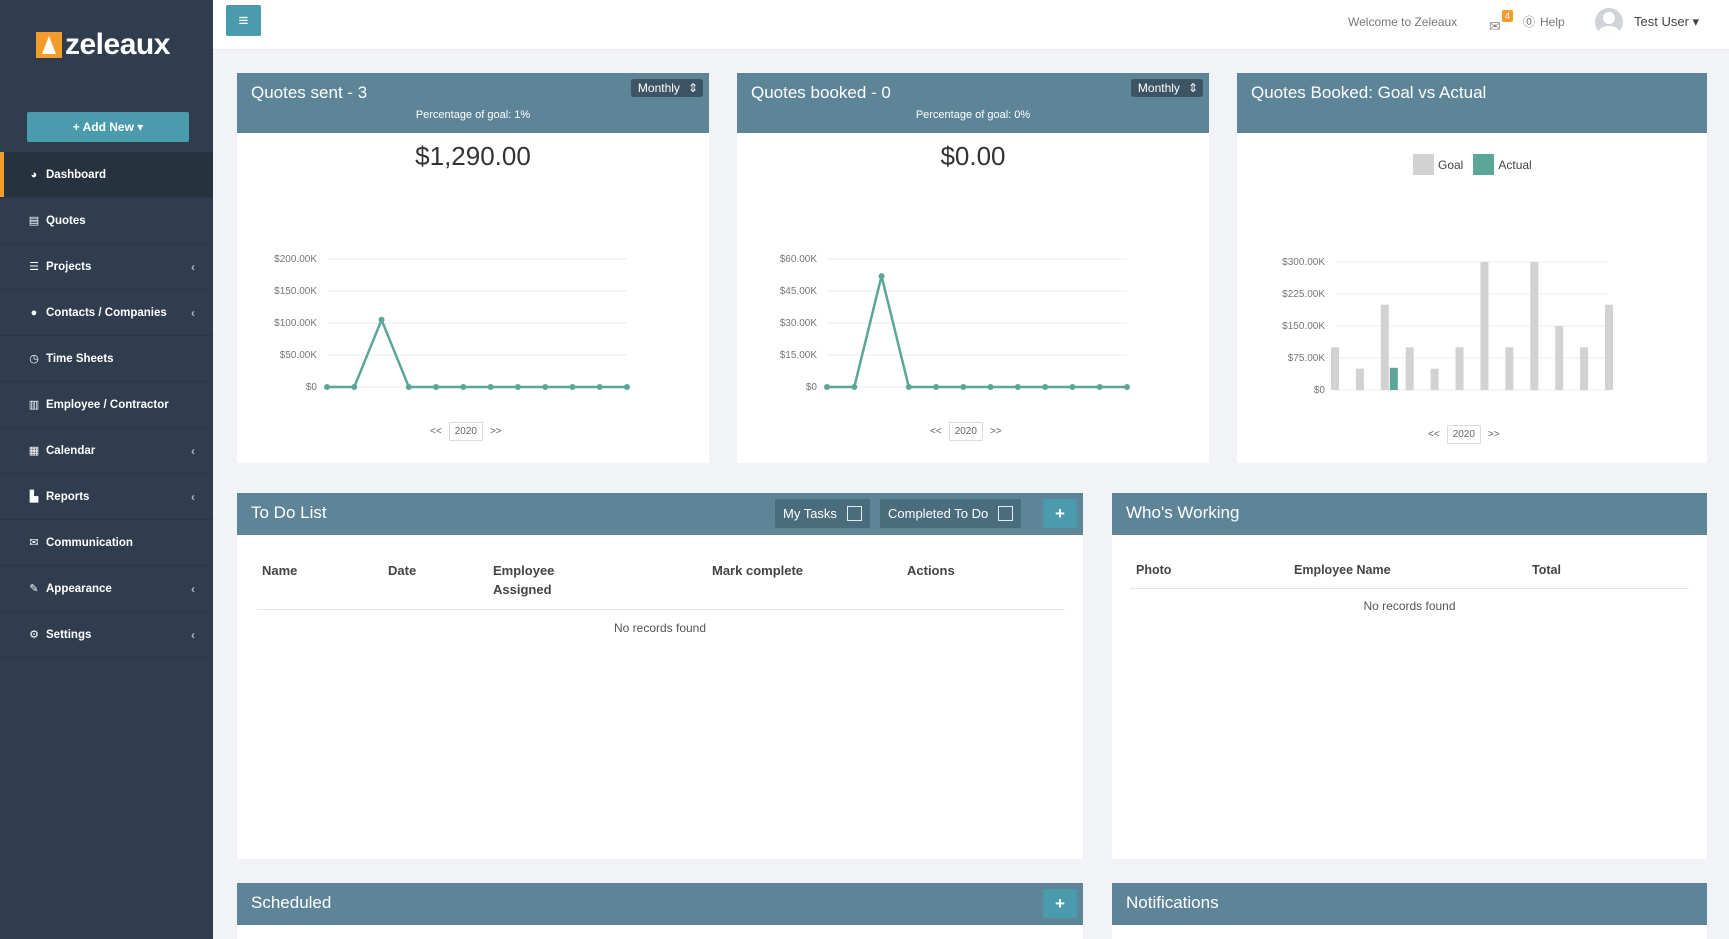 This screenshot has width=1729, height=939. What do you see at coordinates (1166, 88) in the screenshot?
I see `quotes-booked-period-select: Monthly ⇕` at bounding box center [1166, 88].